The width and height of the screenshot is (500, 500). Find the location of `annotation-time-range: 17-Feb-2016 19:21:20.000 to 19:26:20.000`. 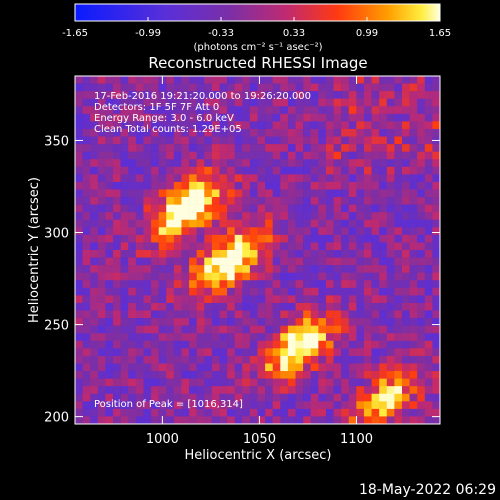

annotation-time-range: 17-Feb-2016 19:21:20.000 to 19:26:20.000 is located at coordinates (202, 96).